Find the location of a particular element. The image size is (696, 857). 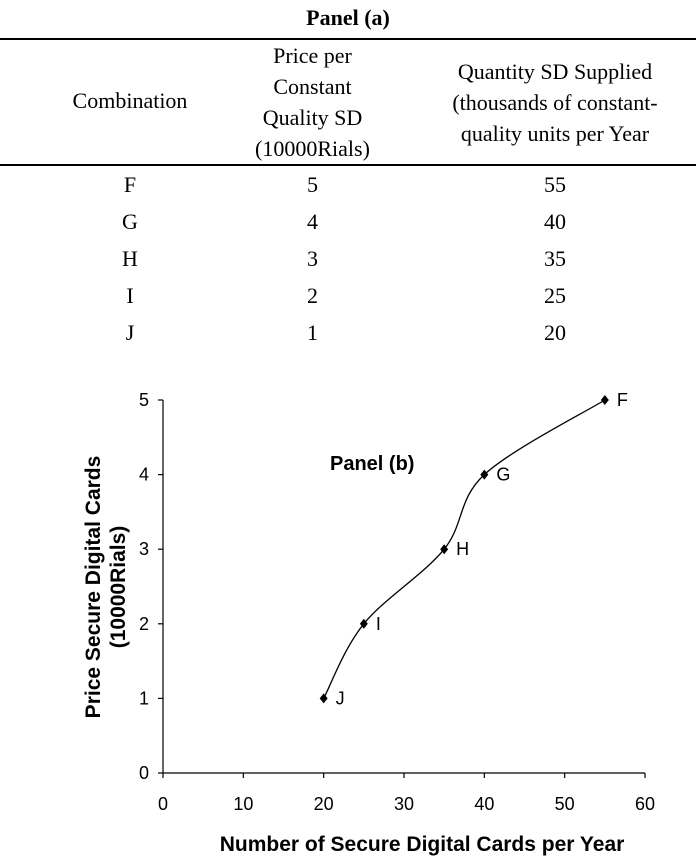

header-quantity-line-3: quality units per Year is located at coordinates (555, 133).